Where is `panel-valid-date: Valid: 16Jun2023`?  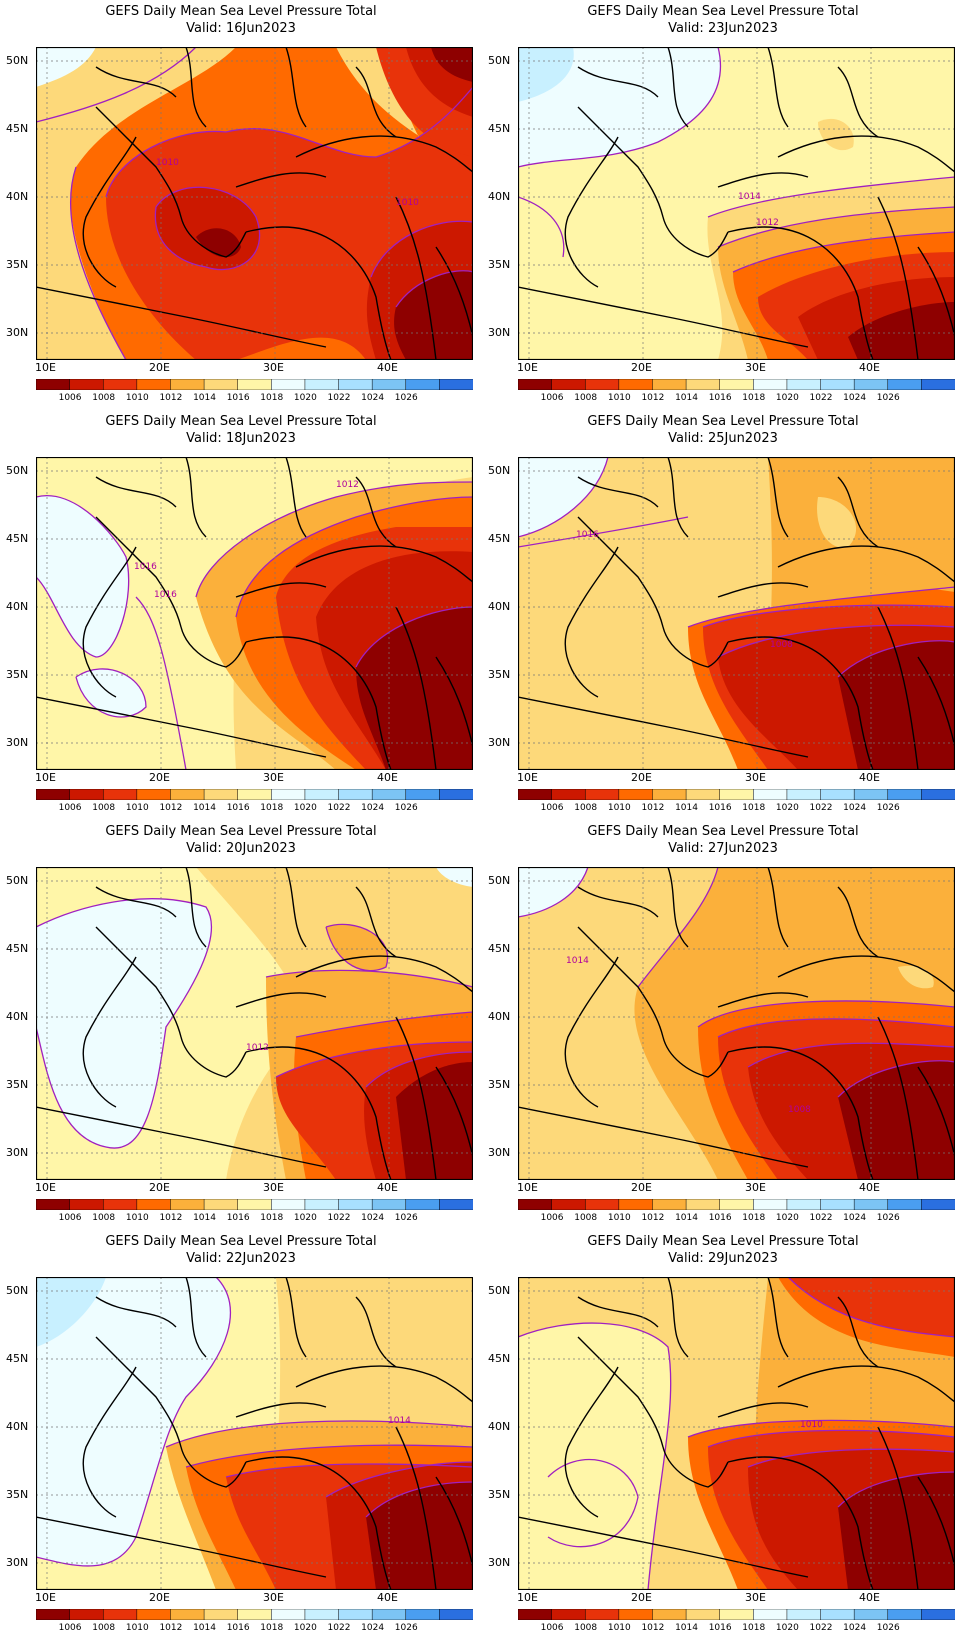 panel-valid-date: Valid: 16Jun2023 is located at coordinates (241, 28).